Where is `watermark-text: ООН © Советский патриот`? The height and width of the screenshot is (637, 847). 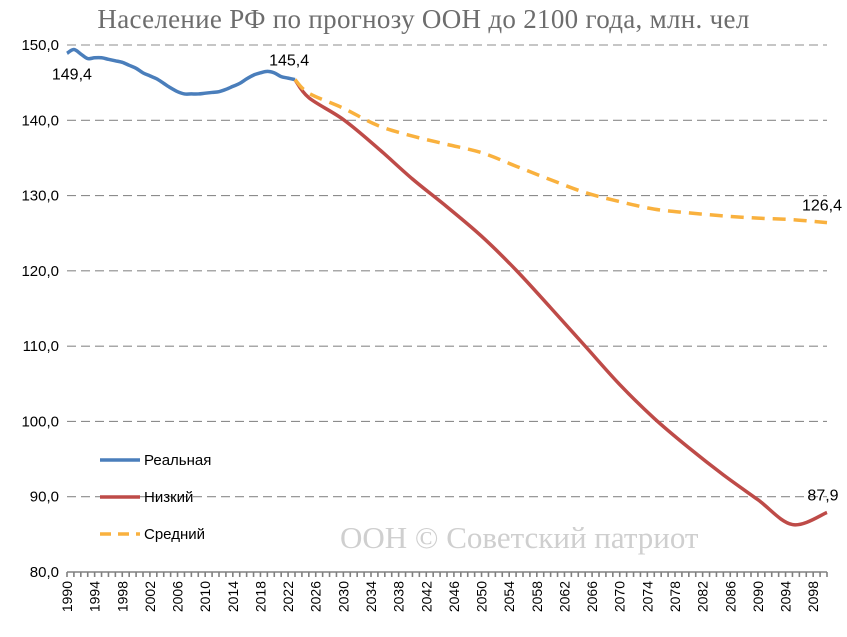
watermark-text: ООН © Советский патриот is located at coordinates (519, 537).